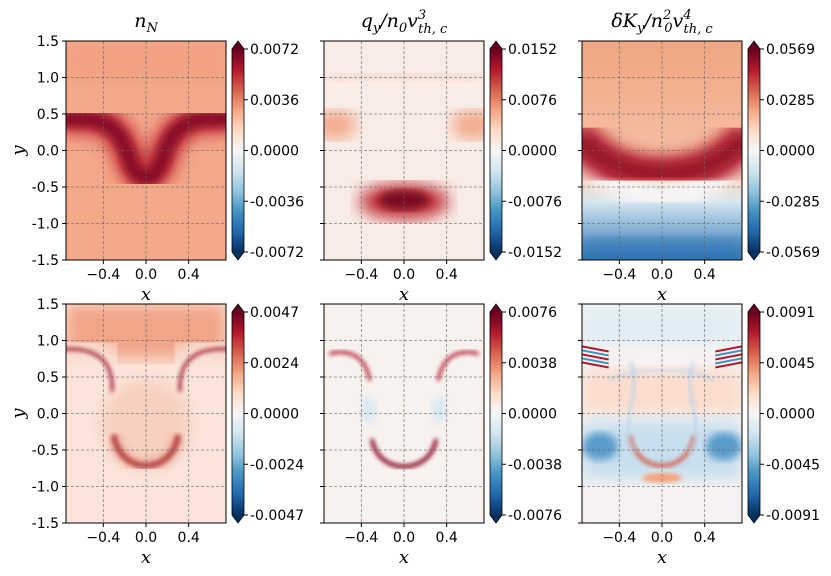 This screenshot has width=831, height=576. Describe the element at coordinates (532, 50) in the screenshot. I see `colorbar-tick-label: 0.0152` at that location.